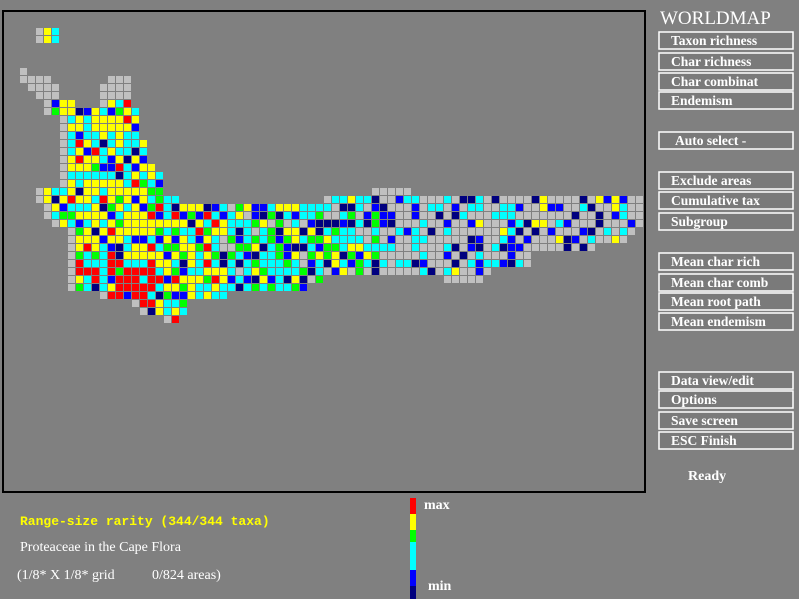 The width and height of the screenshot is (799, 599). Describe the element at coordinates (726, 100) in the screenshot. I see `button: Endemism` at that location.